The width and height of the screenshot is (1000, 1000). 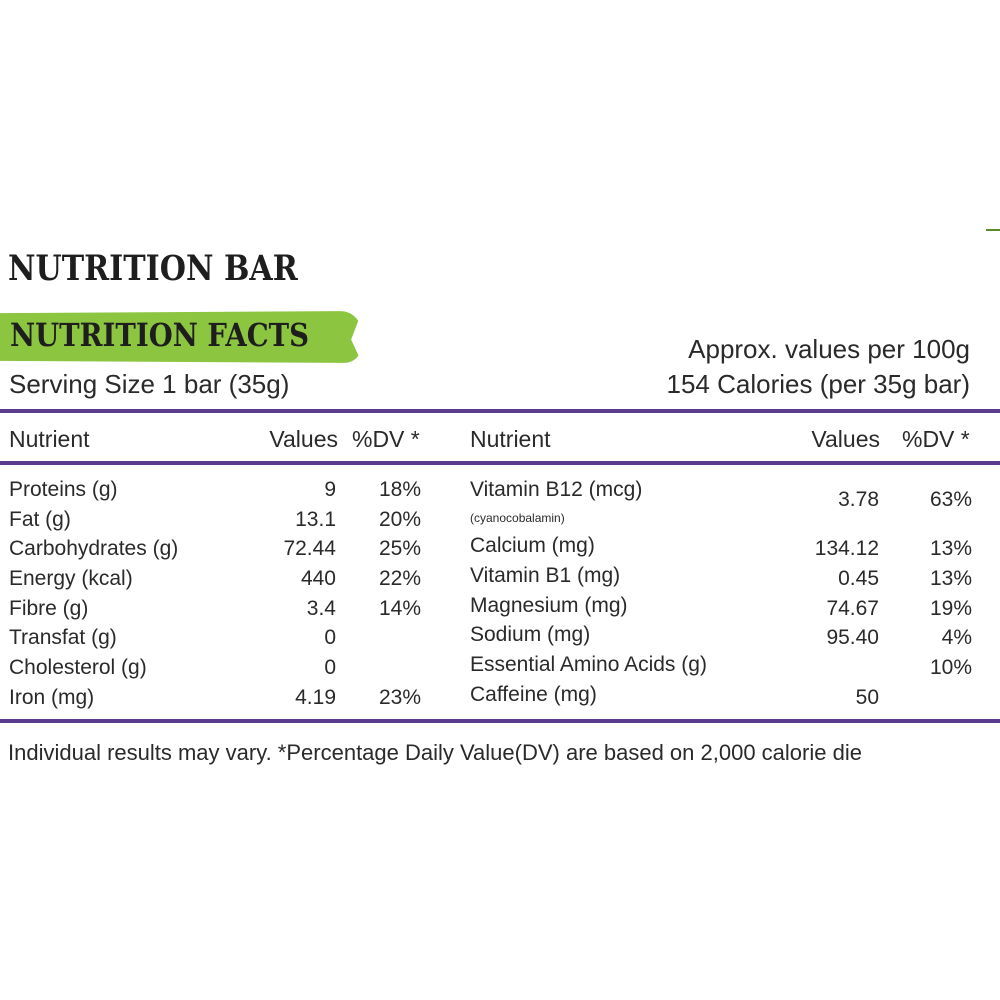 I want to click on right-row-0-dv: 63%, so click(x=950, y=499).